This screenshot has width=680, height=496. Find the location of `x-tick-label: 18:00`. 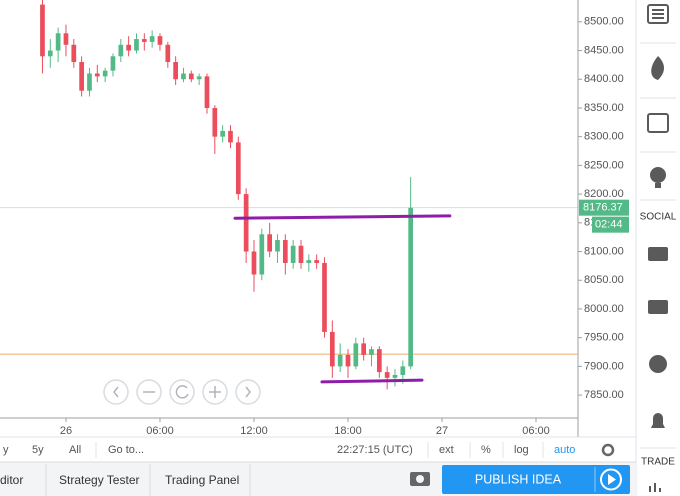

x-tick-label: 18:00 is located at coordinates (348, 431).